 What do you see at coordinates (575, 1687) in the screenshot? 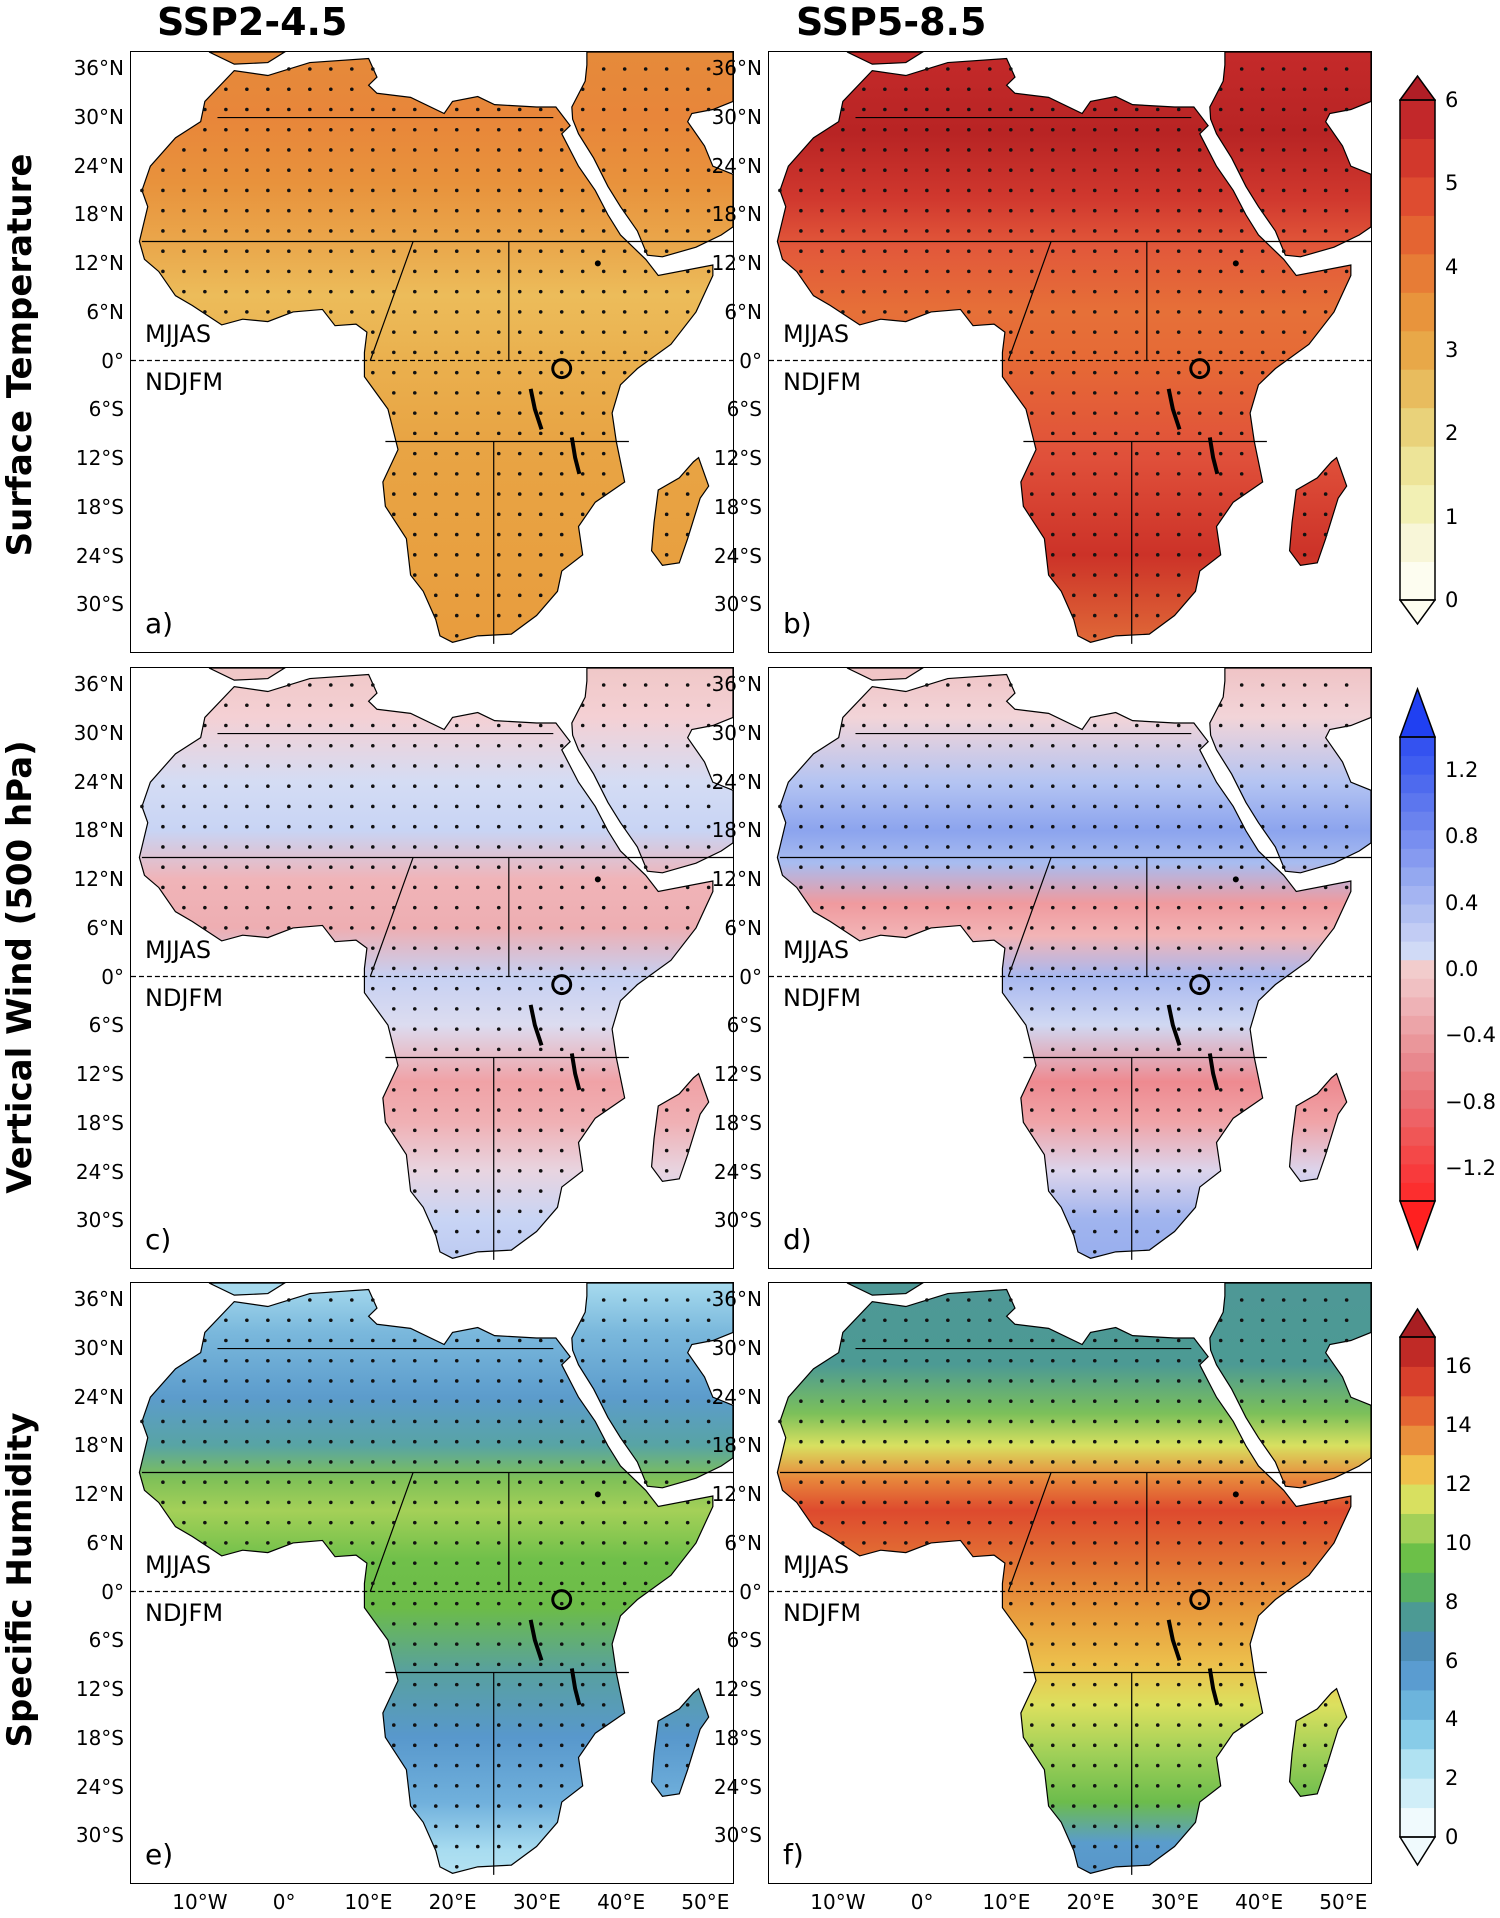
I see `lake-malawi` at bounding box center [575, 1687].